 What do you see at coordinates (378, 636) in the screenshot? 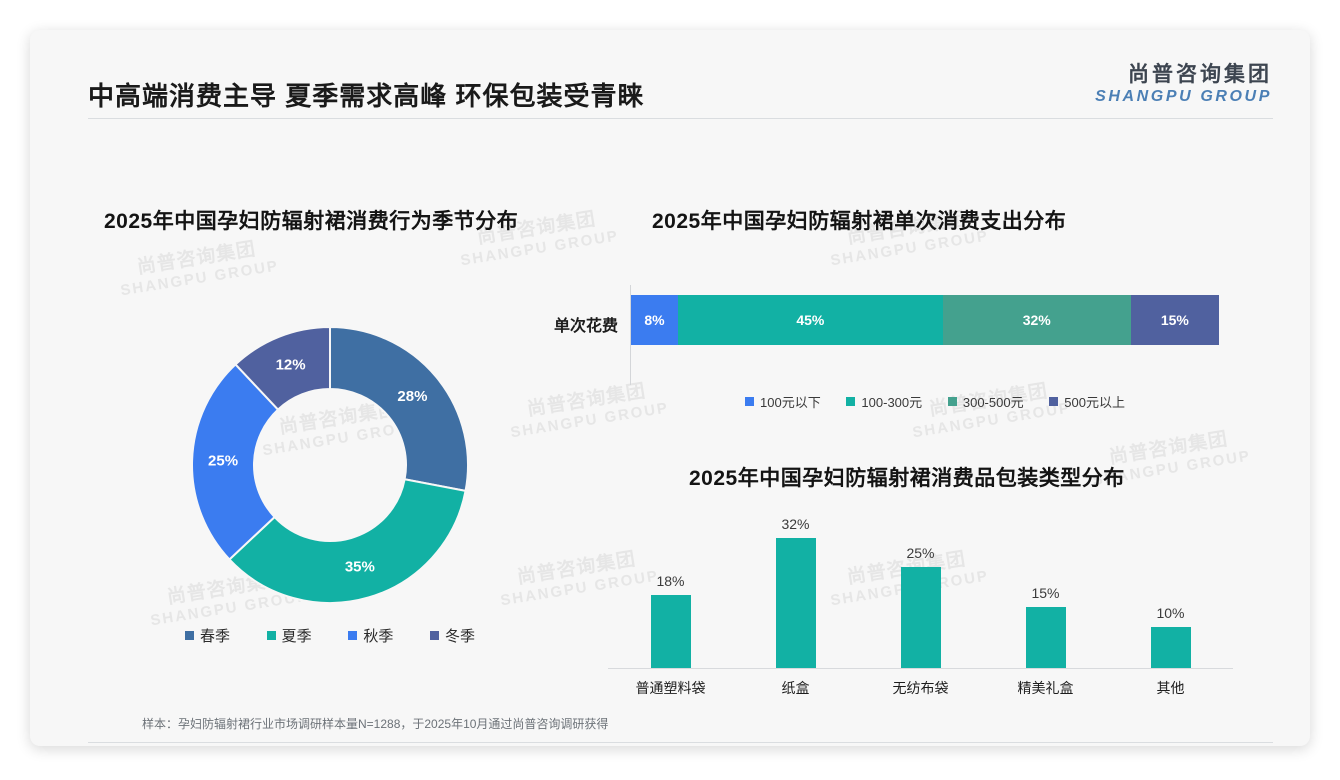
I see `legend-item-label: 秋季` at bounding box center [378, 636].